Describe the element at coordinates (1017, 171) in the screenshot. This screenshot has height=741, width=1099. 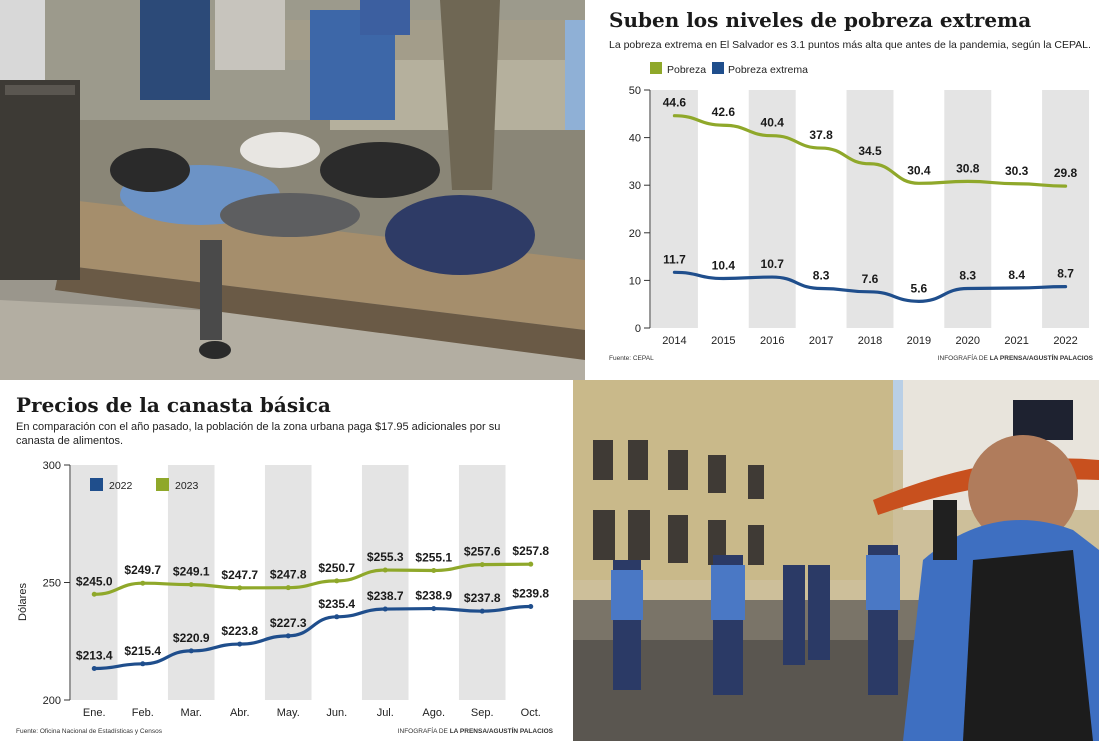
I see `data-label: 30.3` at that location.